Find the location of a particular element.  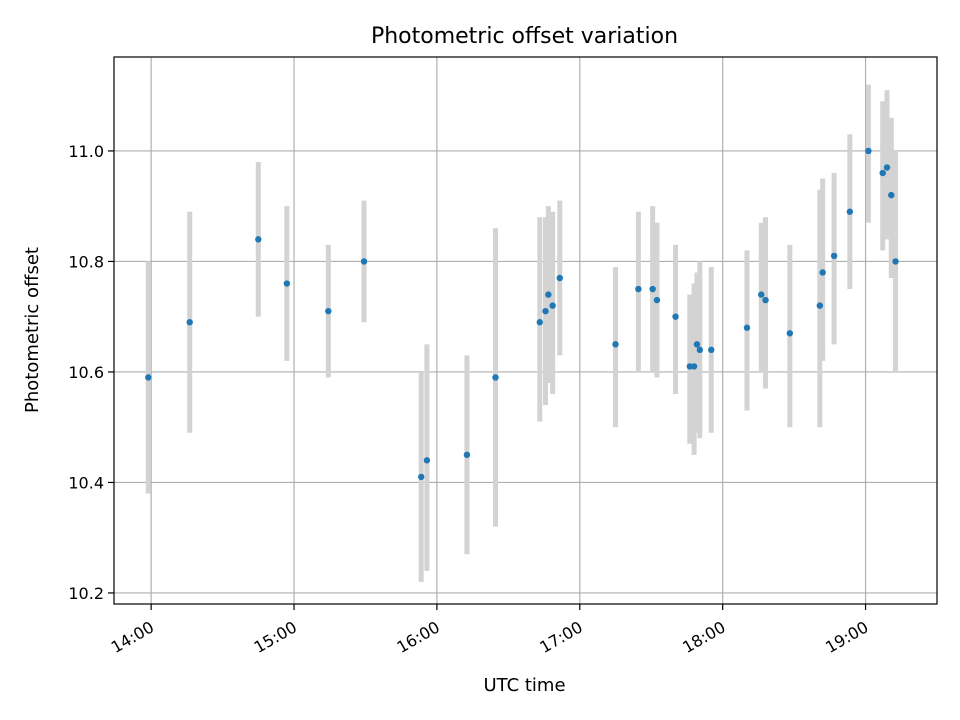

y-axis-ticks: 10.2 10.4 10.6 10.8 11.0 is located at coordinates (91, 372).